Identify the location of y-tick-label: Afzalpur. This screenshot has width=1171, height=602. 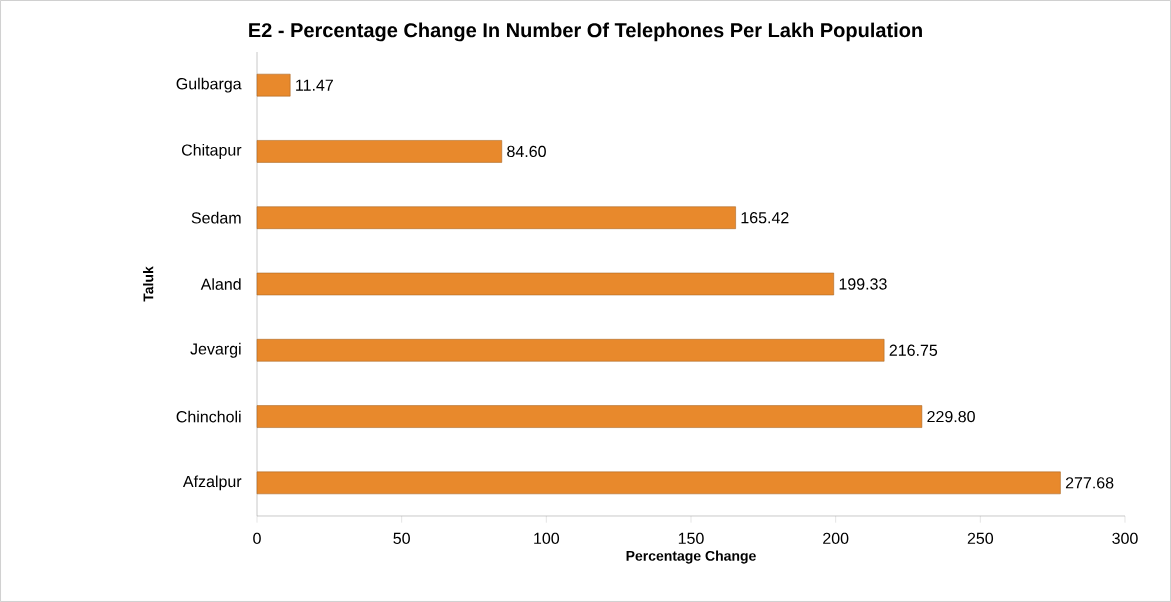
(212, 483).